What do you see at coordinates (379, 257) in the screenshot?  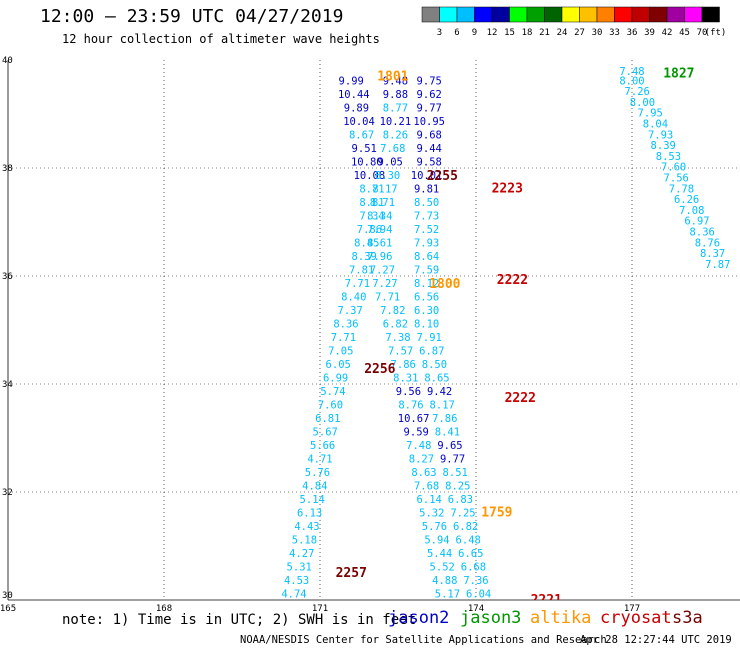 I see `wave-height-value: 7.96` at bounding box center [379, 257].